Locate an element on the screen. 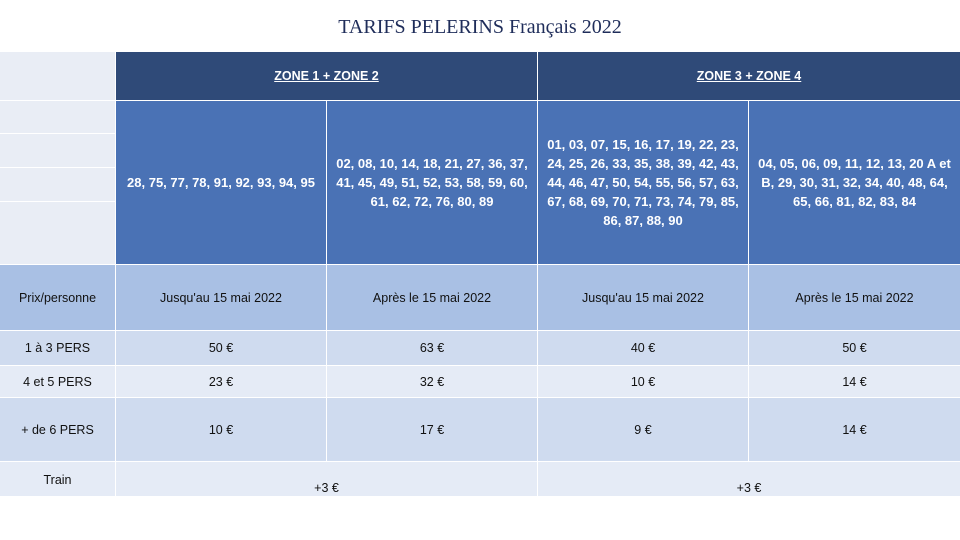  corner-empty-cell is located at coordinates (57, 76).